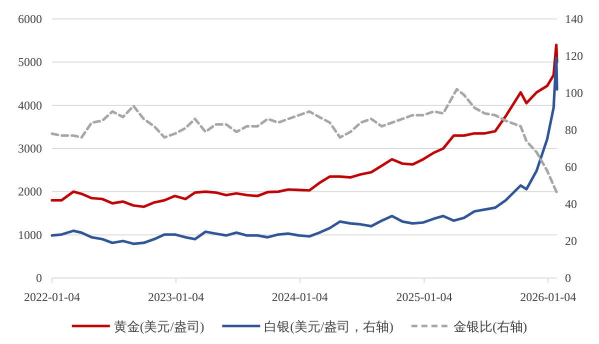 Image resolution: width=599 pixels, height=344 pixels. I want to click on x-tick-label: 2022-01-04, so click(52, 297).